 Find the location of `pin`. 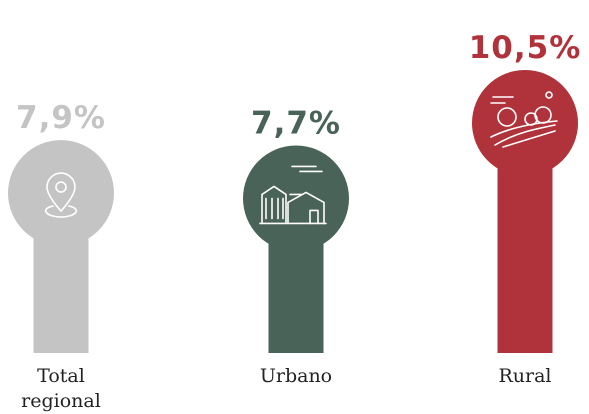

pin is located at coordinates (61, 192).